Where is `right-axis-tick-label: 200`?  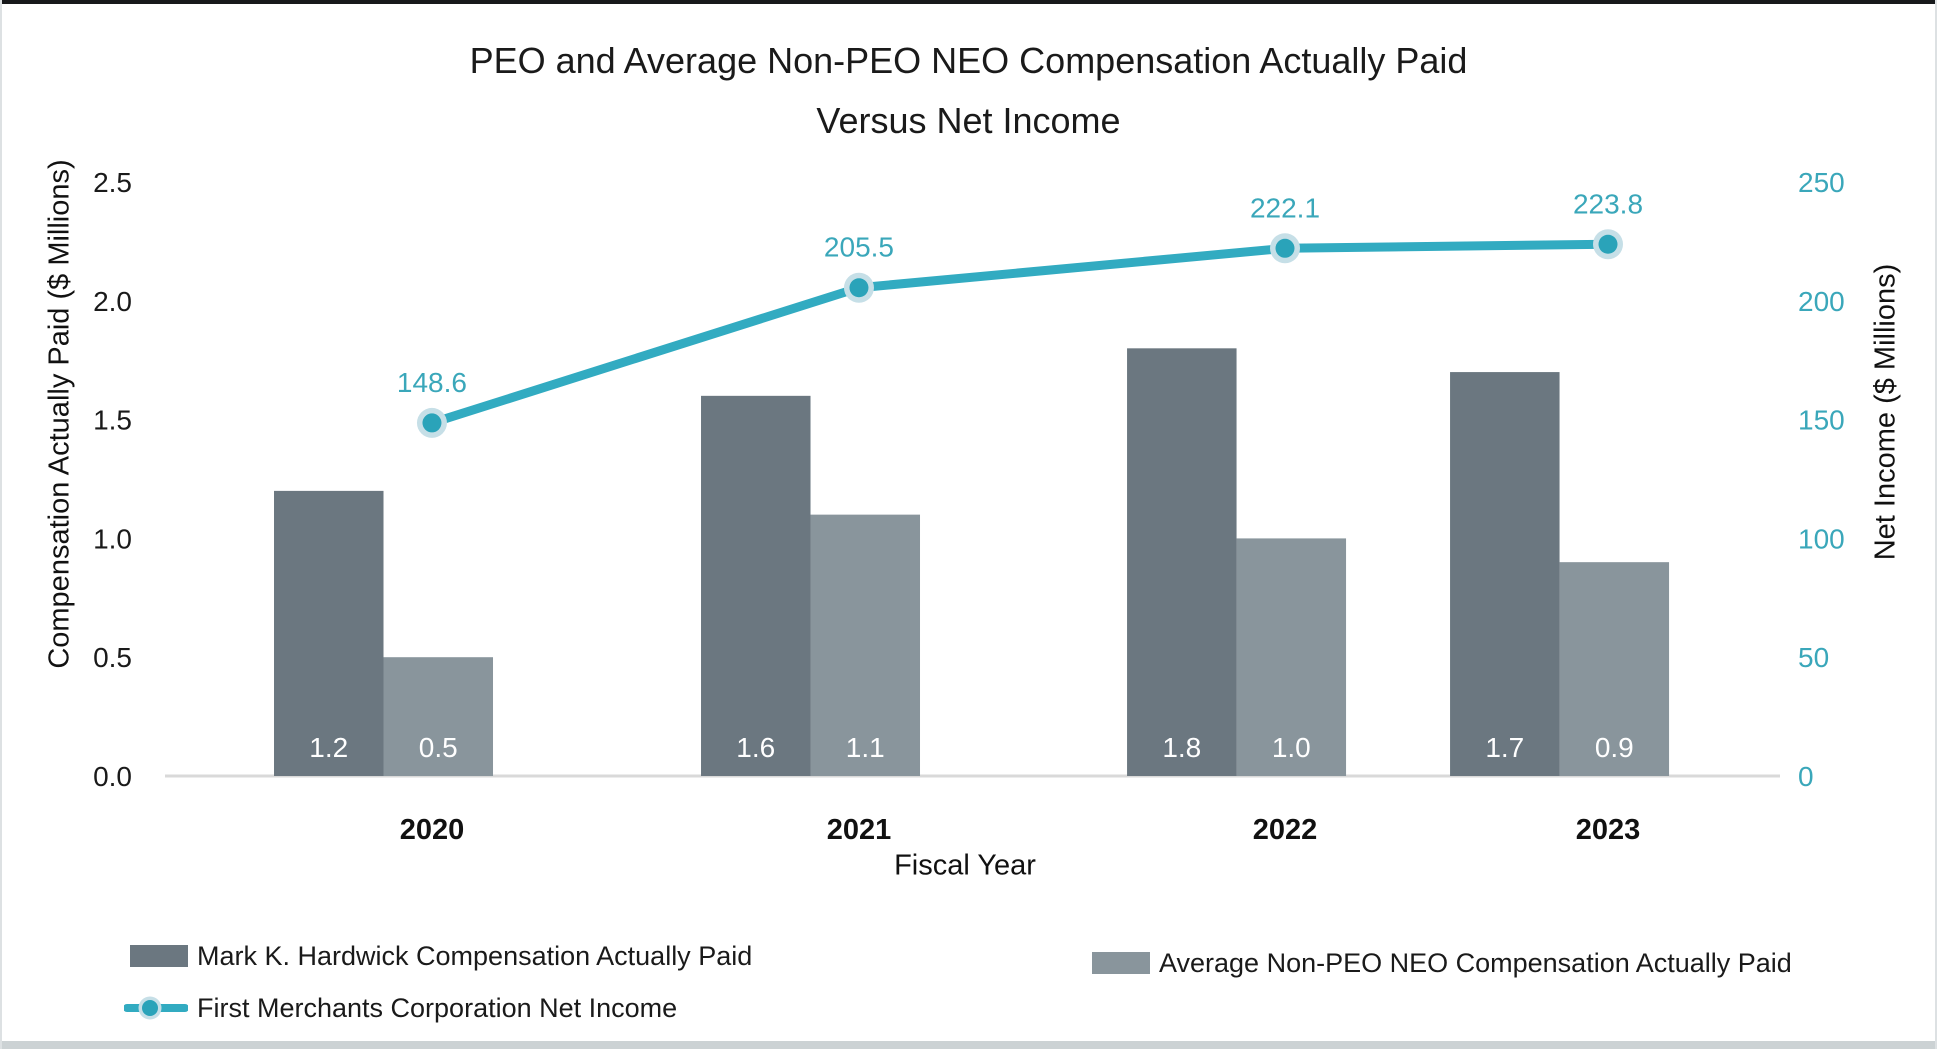
right-axis-tick-label: 200 is located at coordinates (1821, 301).